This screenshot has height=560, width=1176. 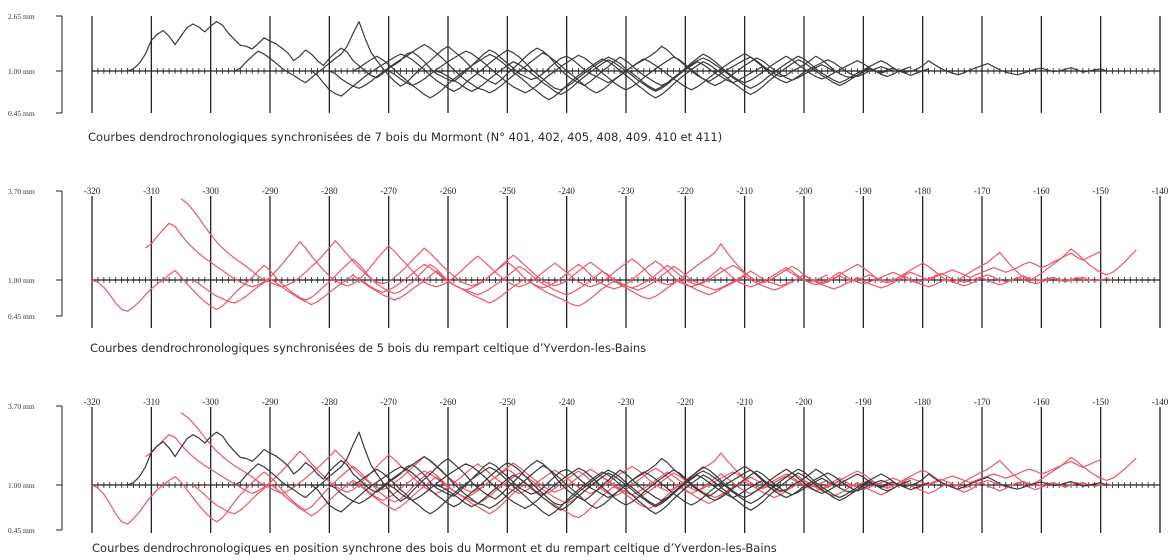 I want to click on y-tick-label: 2.65 mm, so click(x=21, y=16).